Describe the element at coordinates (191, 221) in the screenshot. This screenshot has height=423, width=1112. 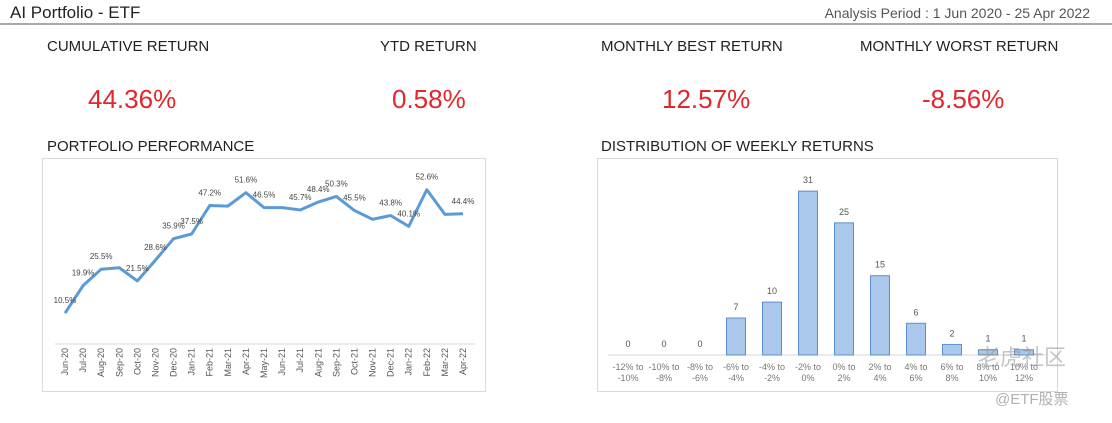
I see `data-label: 37.5%` at that location.